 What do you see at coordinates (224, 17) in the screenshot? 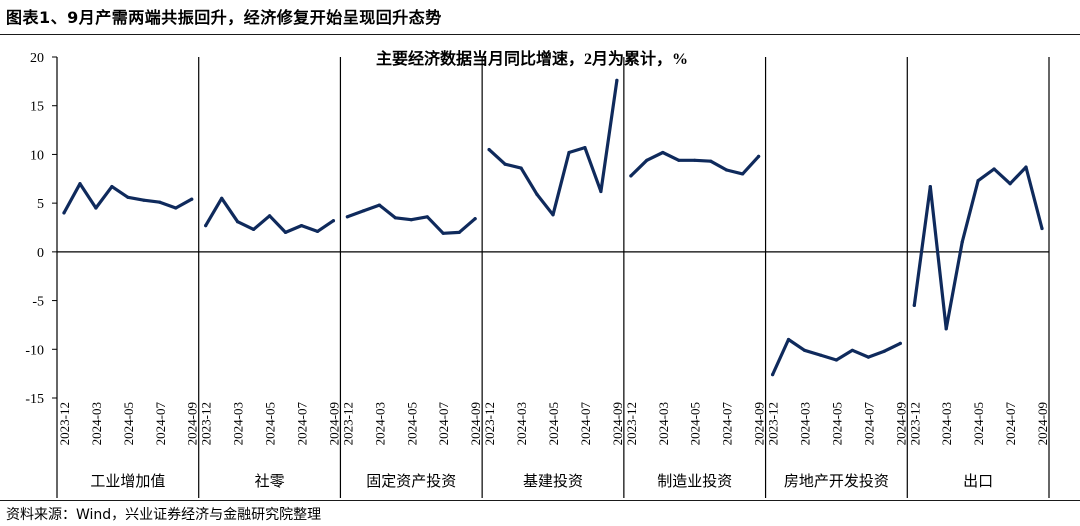
I see `figure-title: 图表1、9月产需两端共振回升，经济修复开始呈现回升态势` at bounding box center [224, 17].